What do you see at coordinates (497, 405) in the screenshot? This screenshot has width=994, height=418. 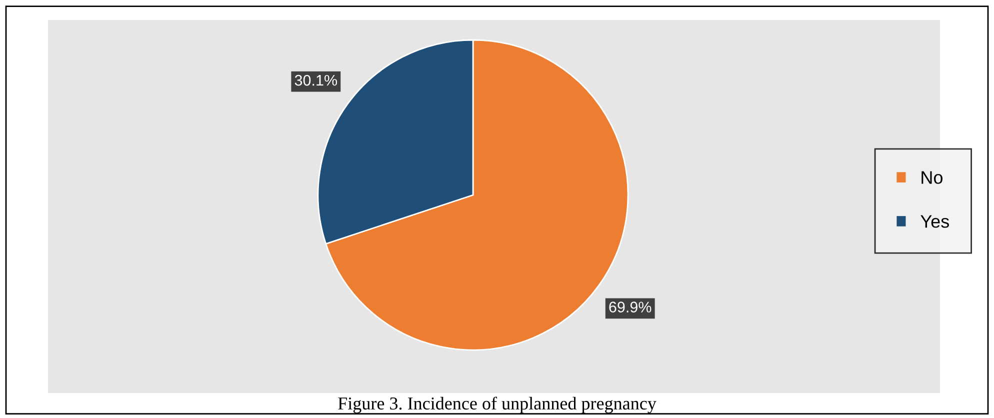 I see `caption: Figure 3. Incidence of unplanned pregnancy` at bounding box center [497, 405].